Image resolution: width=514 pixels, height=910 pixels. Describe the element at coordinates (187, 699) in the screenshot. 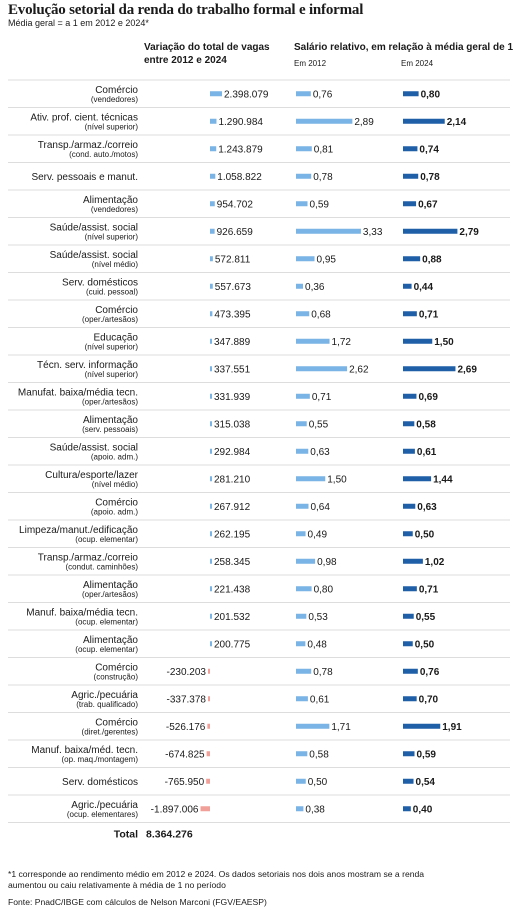

I see `vagas-value: -337.378` at that location.